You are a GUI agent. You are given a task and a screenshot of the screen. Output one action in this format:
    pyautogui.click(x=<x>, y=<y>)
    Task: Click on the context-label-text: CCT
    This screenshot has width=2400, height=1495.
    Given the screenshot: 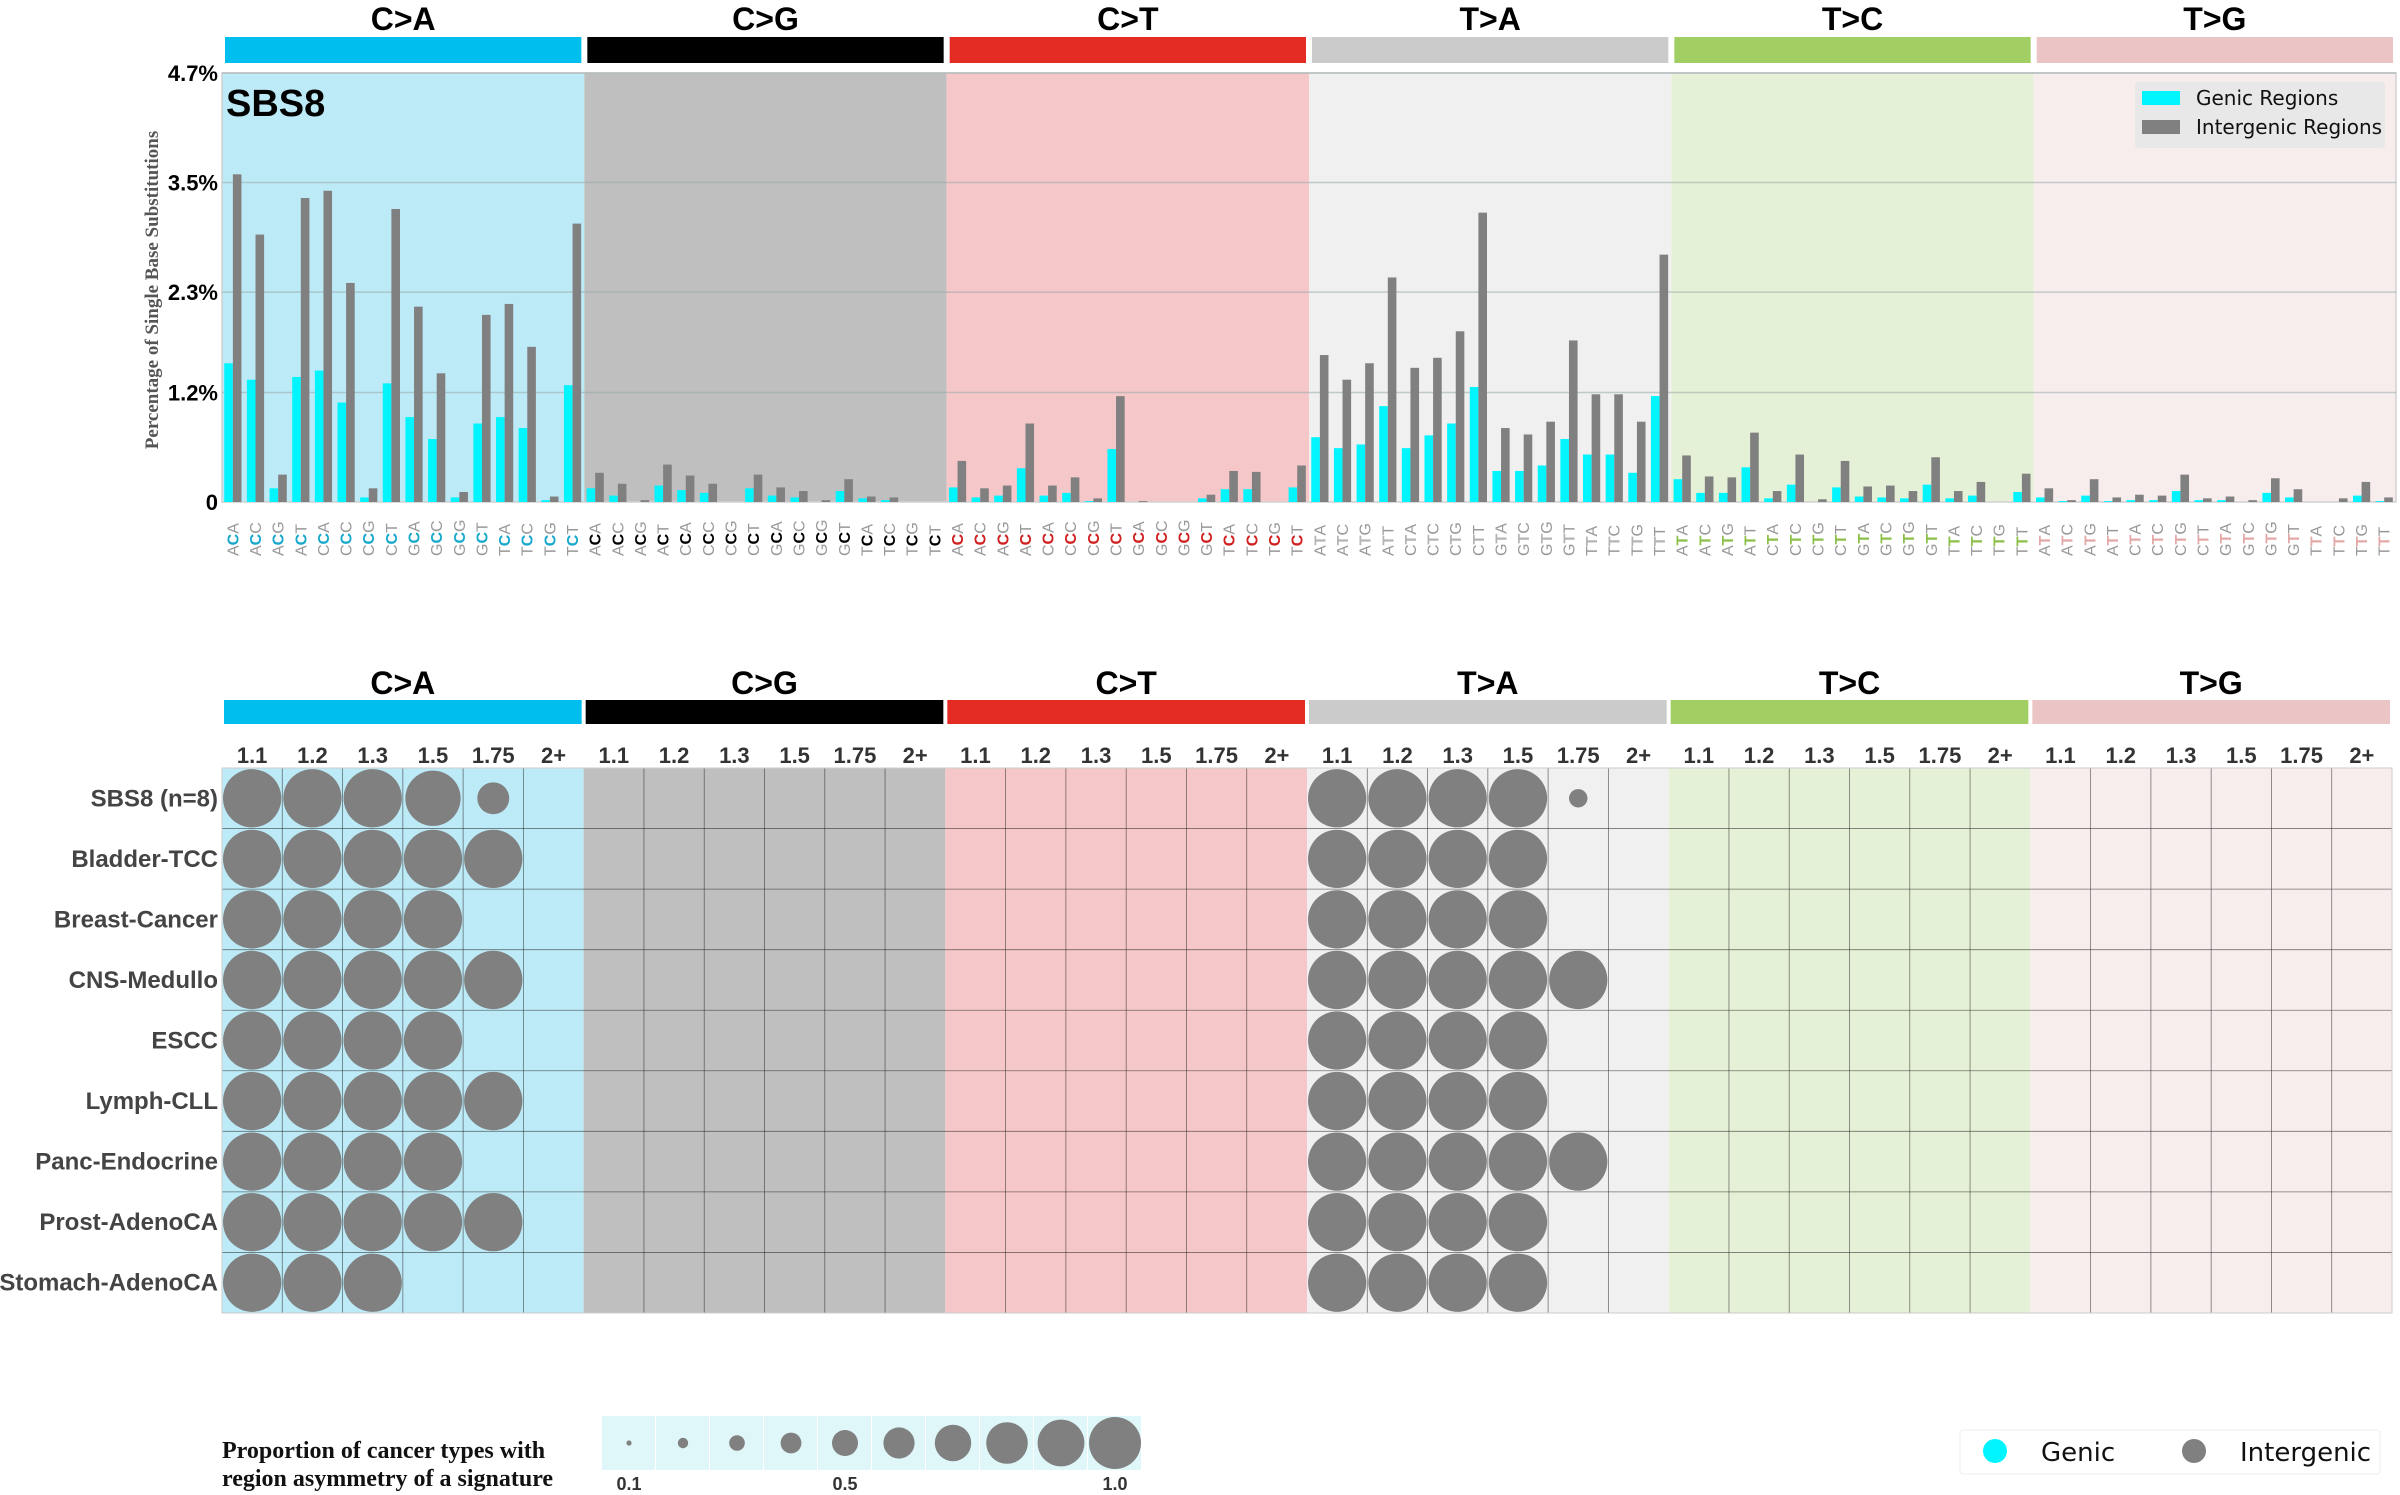 What is the action you would take?
    pyautogui.click(x=392, y=539)
    